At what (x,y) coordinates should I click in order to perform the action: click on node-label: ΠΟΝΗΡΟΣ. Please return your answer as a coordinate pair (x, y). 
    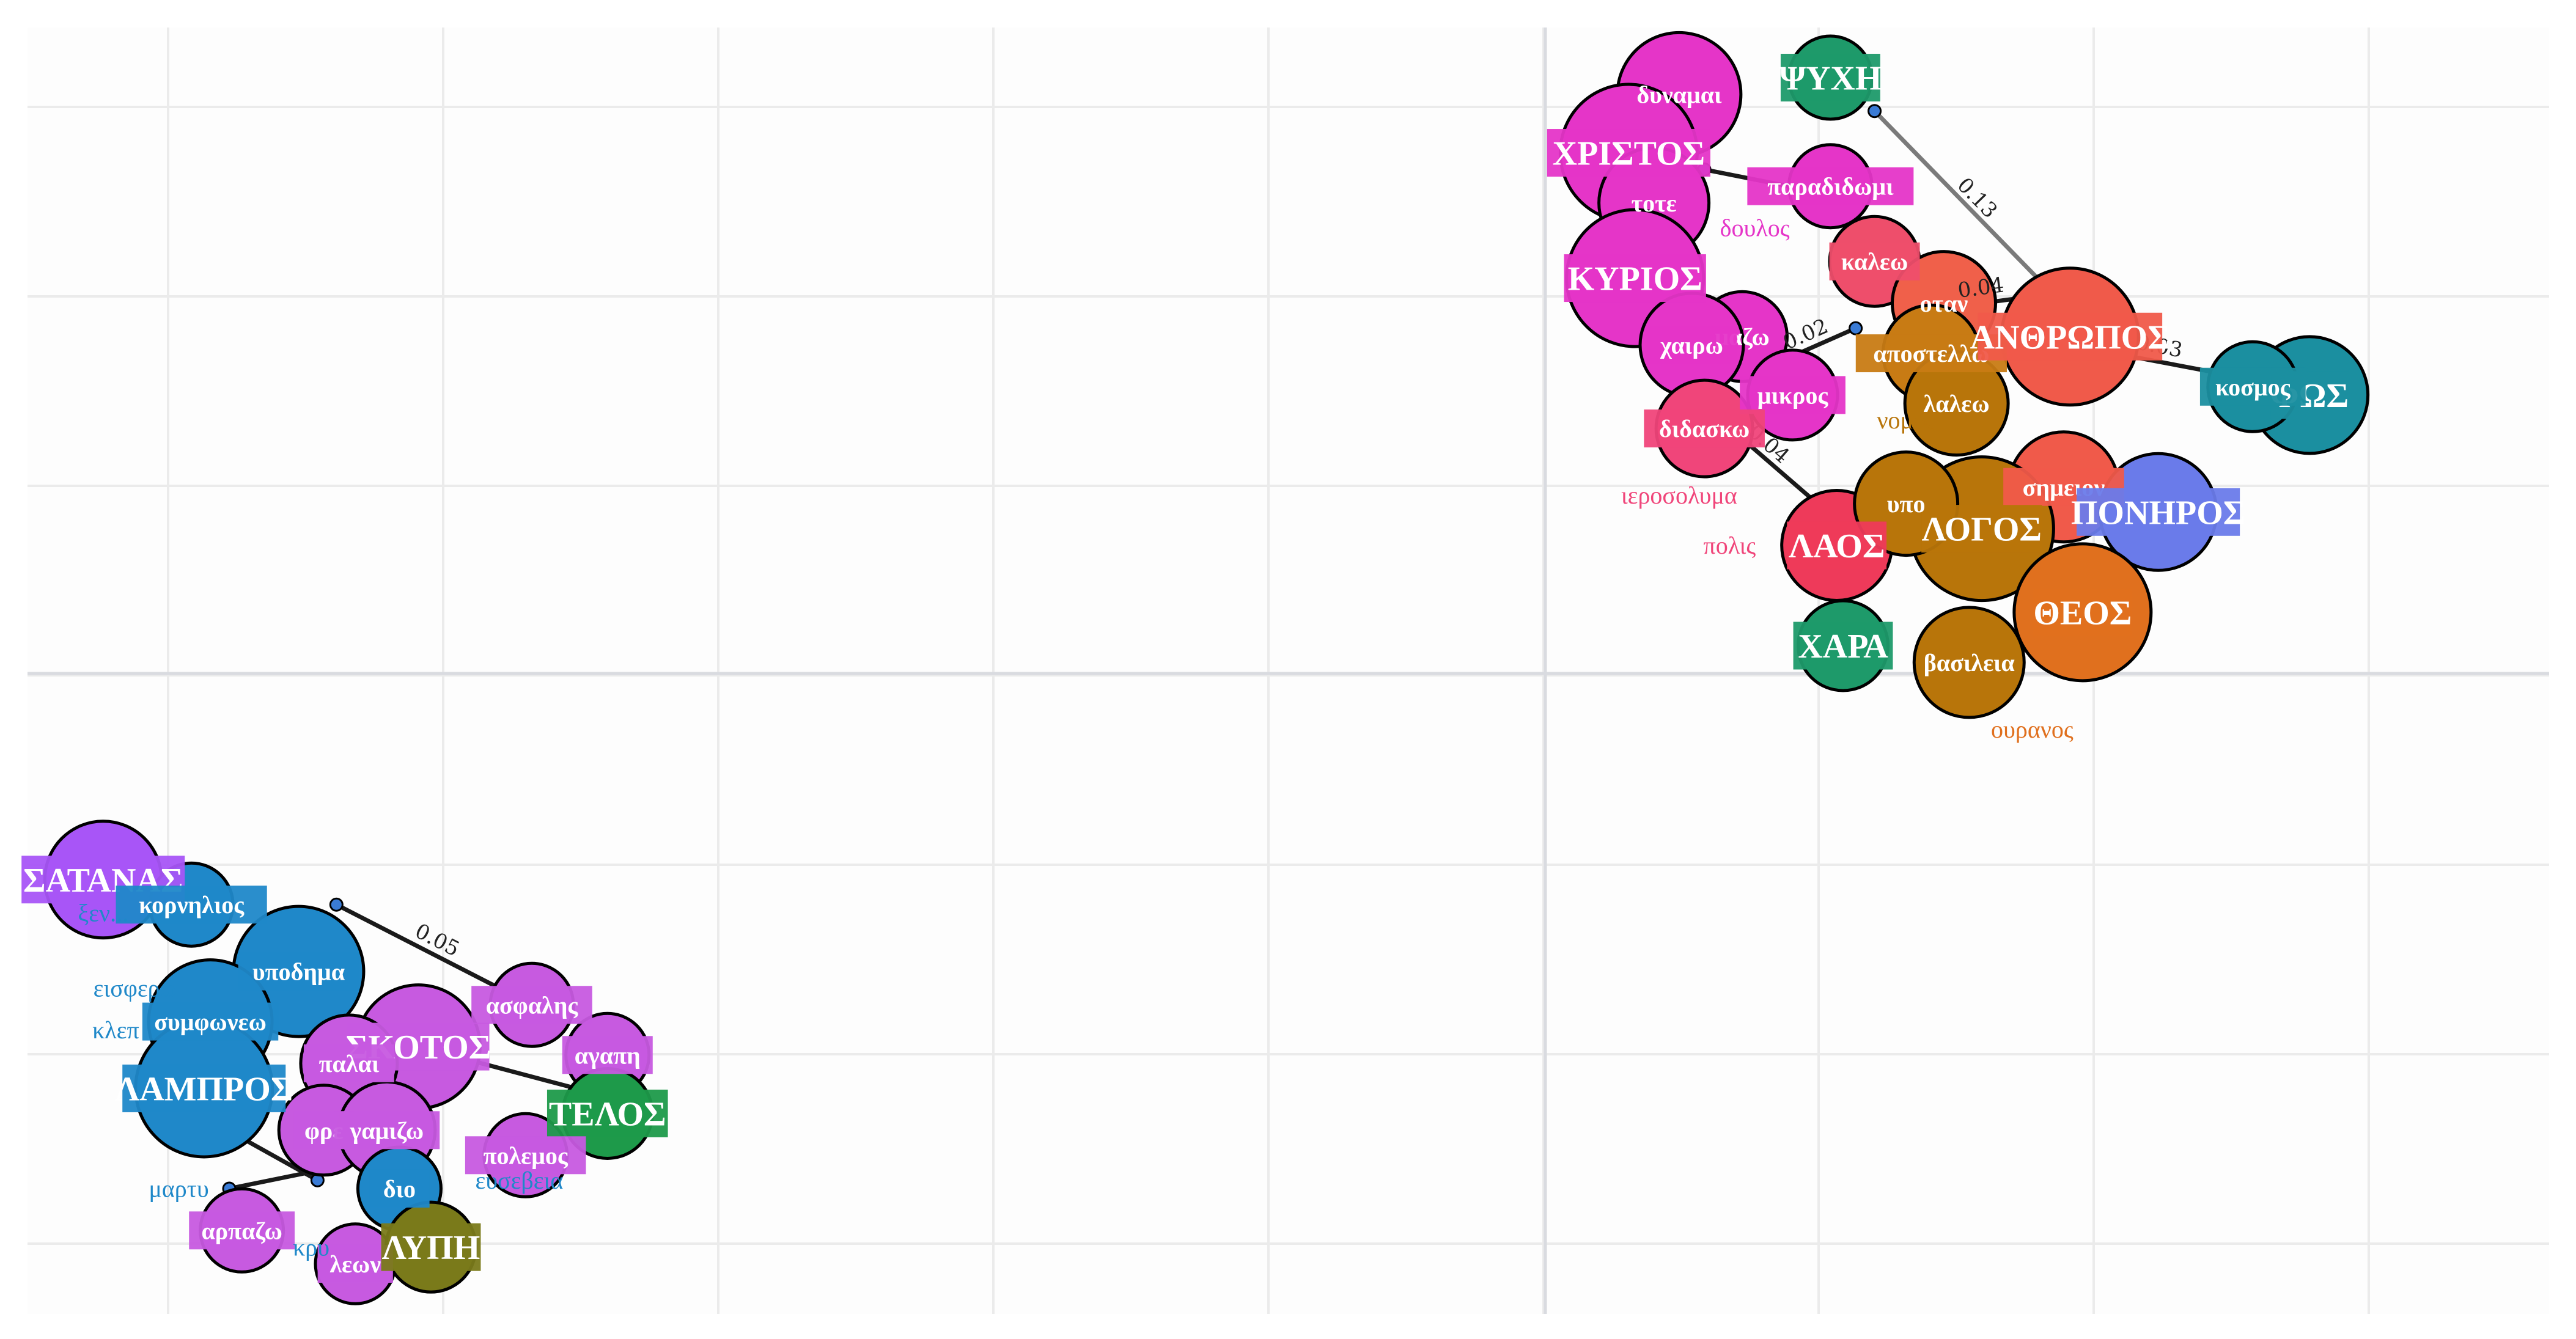
    Looking at the image, I should click on (2158, 513).